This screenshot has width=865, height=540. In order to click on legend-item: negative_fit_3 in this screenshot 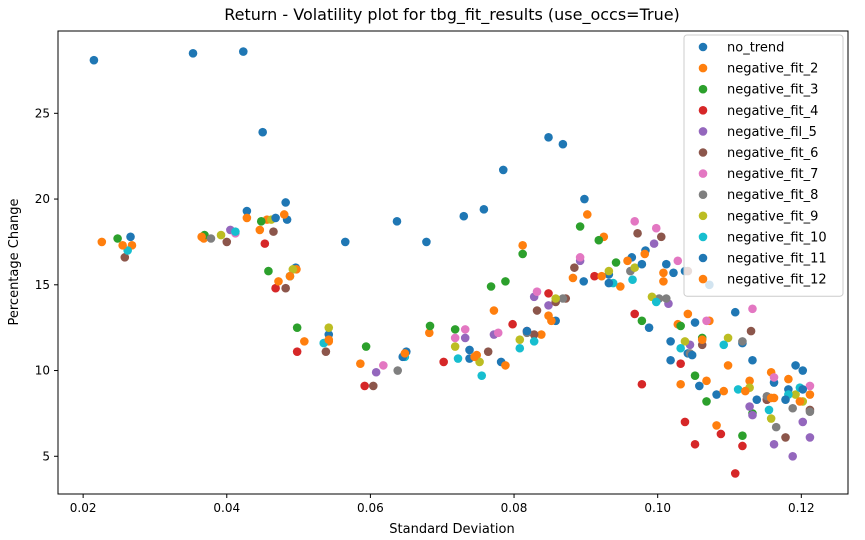, I will do `click(758, 90)`.